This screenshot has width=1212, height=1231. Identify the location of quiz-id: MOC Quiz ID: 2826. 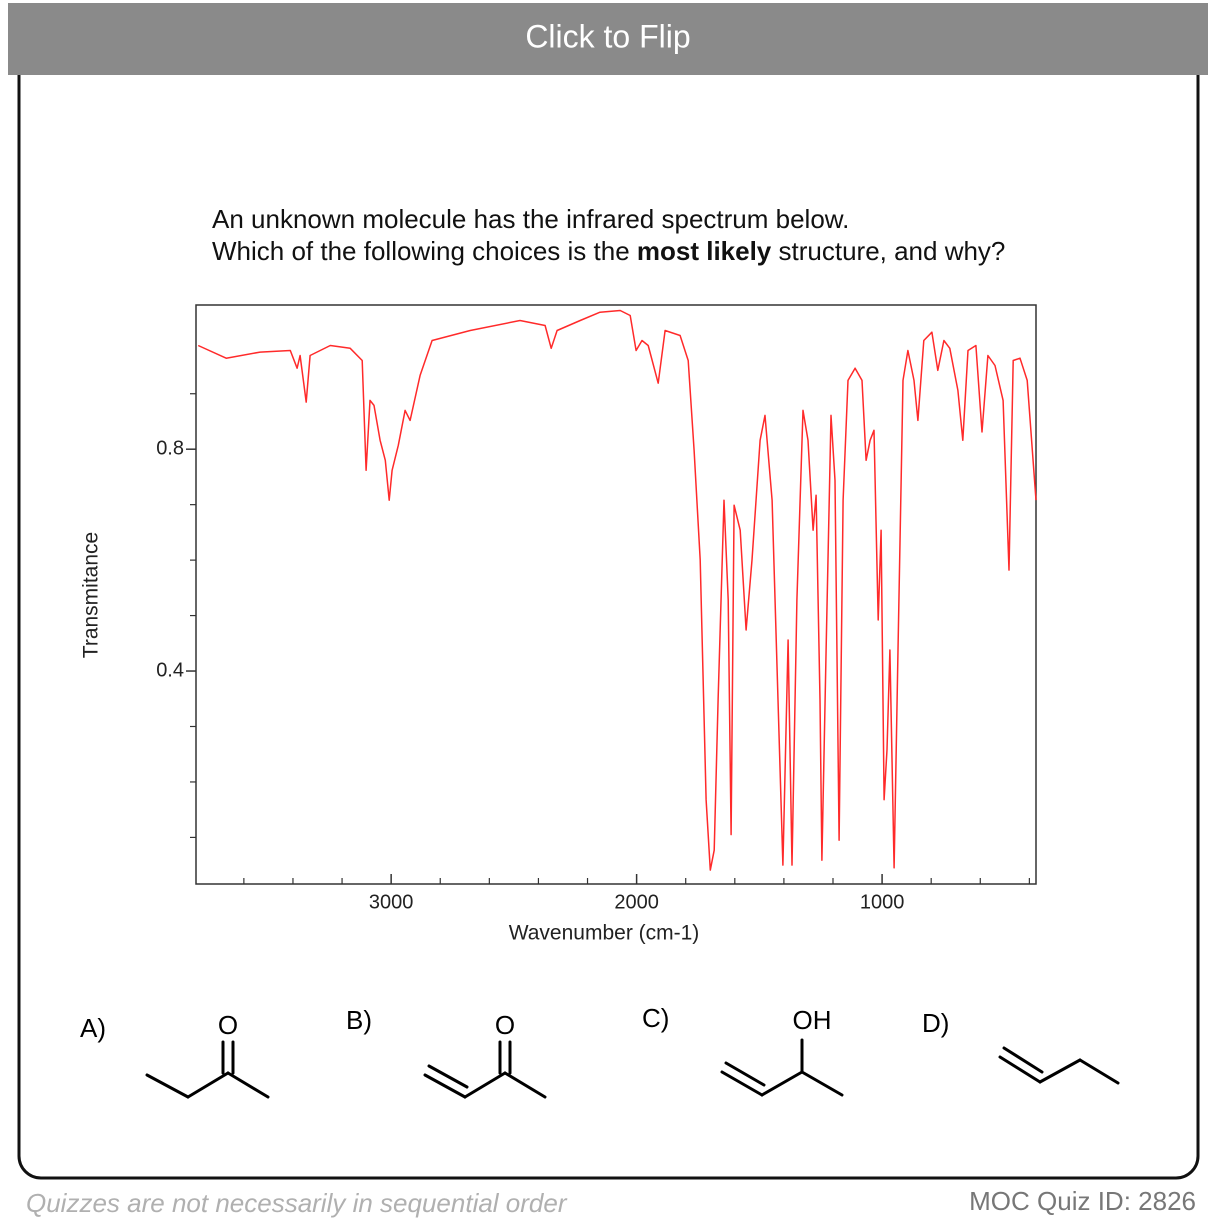
(1082, 1201).